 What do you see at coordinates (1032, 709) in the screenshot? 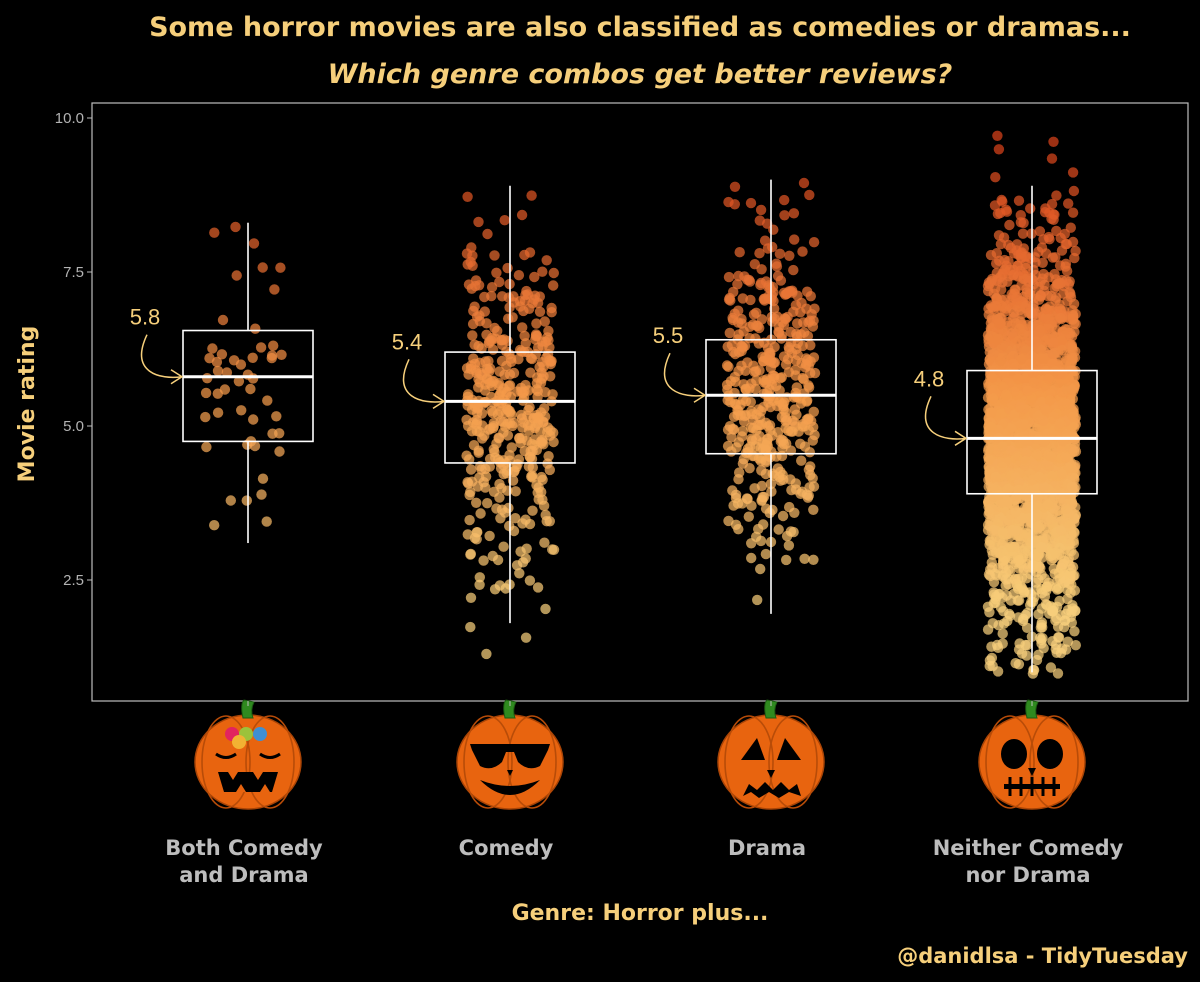
I see `pumpkin-stem` at bounding box center [1032, 709].